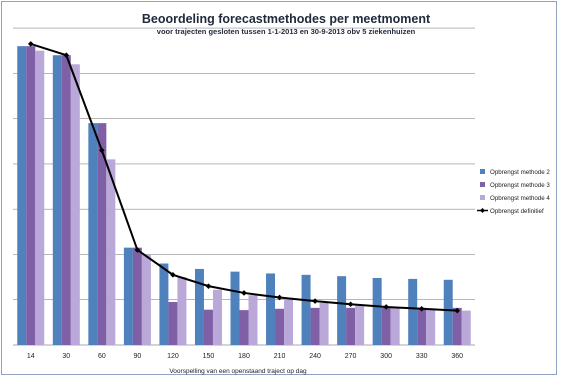 Image resolution: width=562 pixels, height=380 pixels. What do you see at coordinates (482, 210) in the screenshot?
I see `legend-line-marker` at bounding box center [482, 210].